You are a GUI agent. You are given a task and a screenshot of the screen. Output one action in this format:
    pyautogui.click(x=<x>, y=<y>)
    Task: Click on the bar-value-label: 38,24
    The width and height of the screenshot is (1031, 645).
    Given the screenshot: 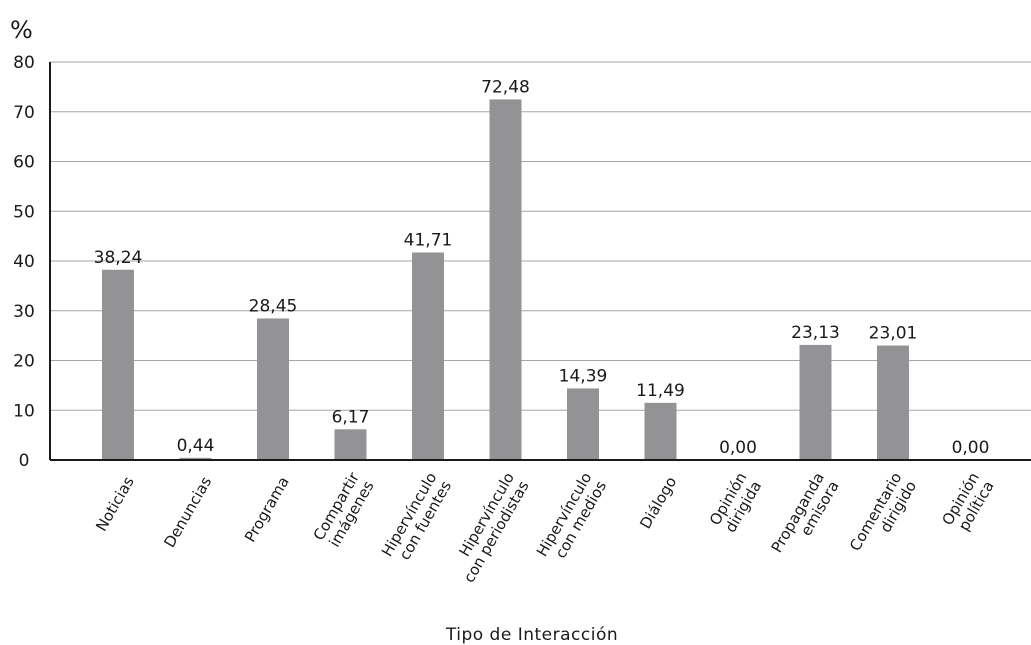 What is the action you would take?
    pyautogui.click(x=118, y=258)
    